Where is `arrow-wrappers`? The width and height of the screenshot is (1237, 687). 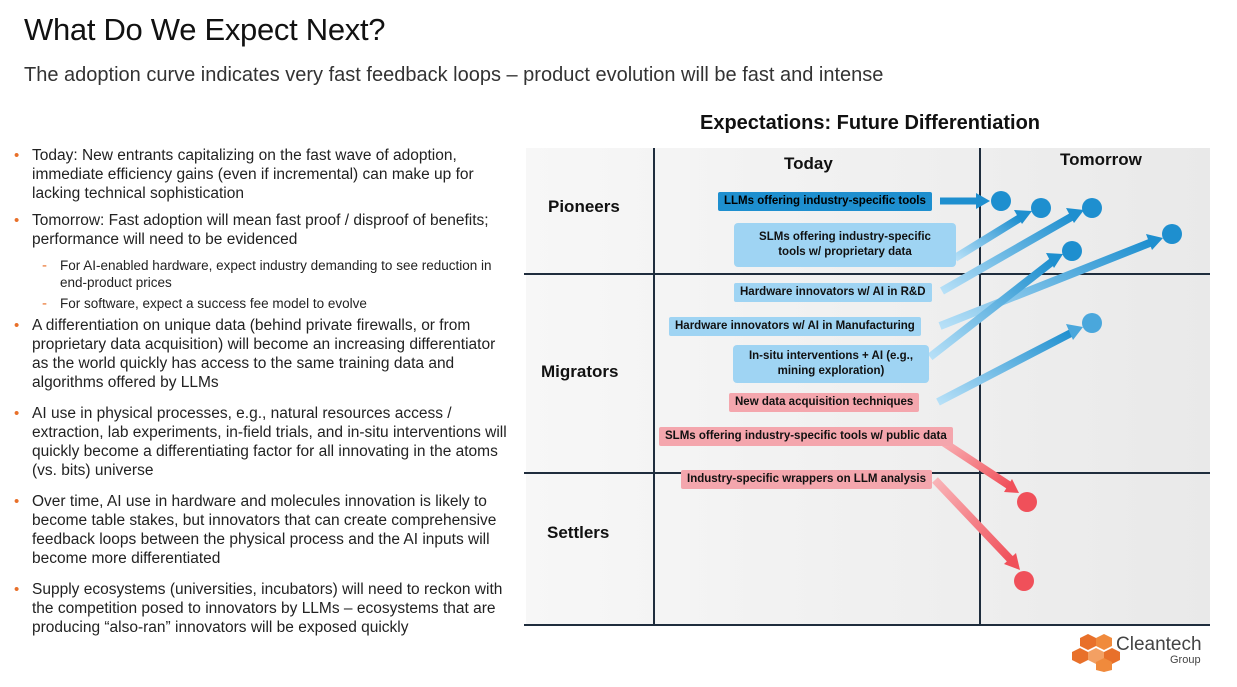 arrow-wrappers is located at coordinates (976, 523).